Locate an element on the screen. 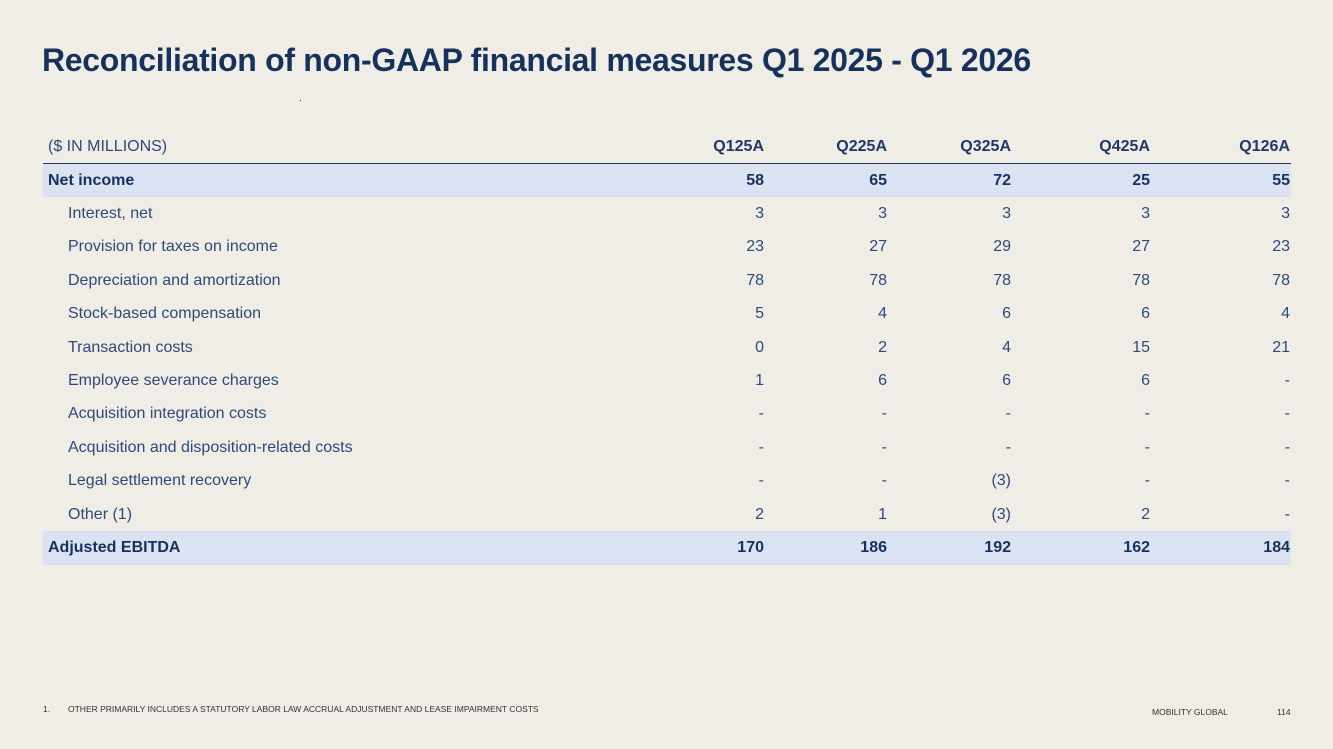 The height and width of the screenshot is (749, 1333). row-label: Acquisition integration costs is located at coordinates (167, 414).